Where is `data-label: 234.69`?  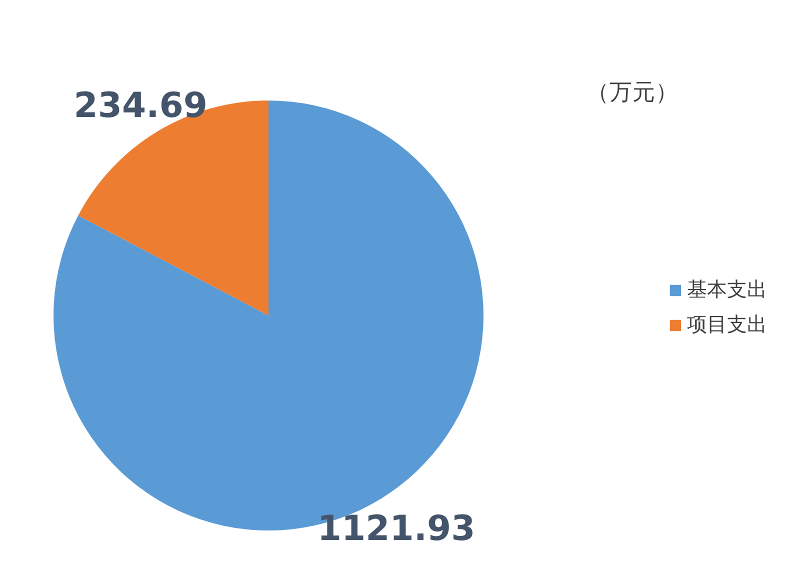 data-label: 234.69 is located at coordinates (141, 106).